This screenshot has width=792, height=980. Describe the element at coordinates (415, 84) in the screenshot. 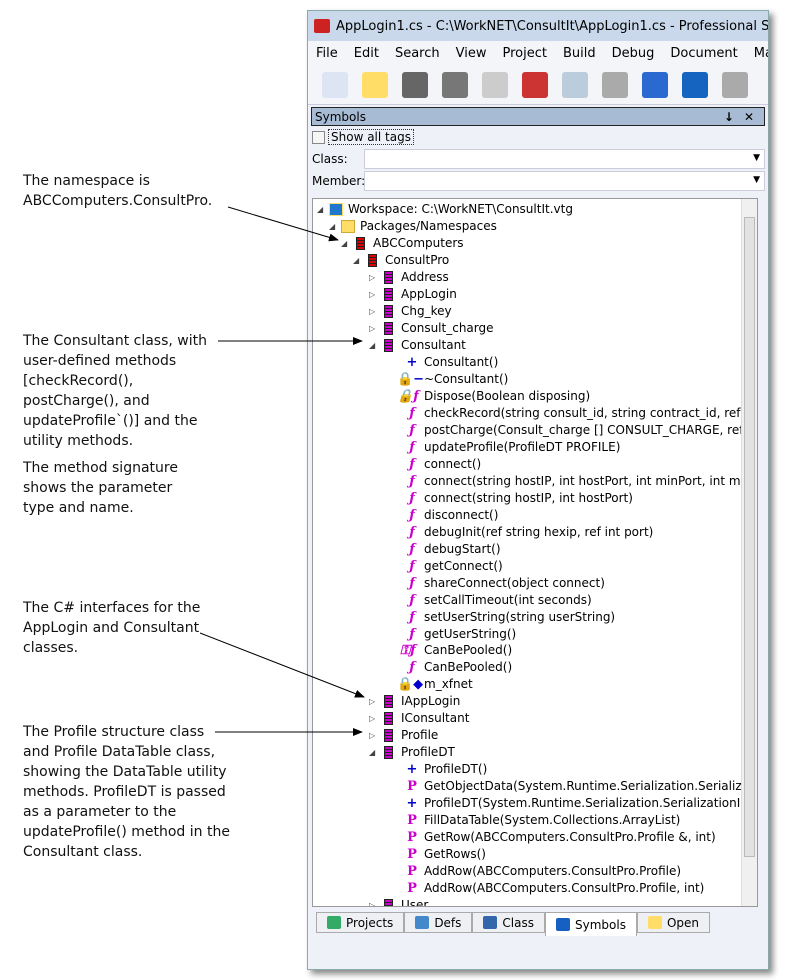

I see `save-icon` at that location.